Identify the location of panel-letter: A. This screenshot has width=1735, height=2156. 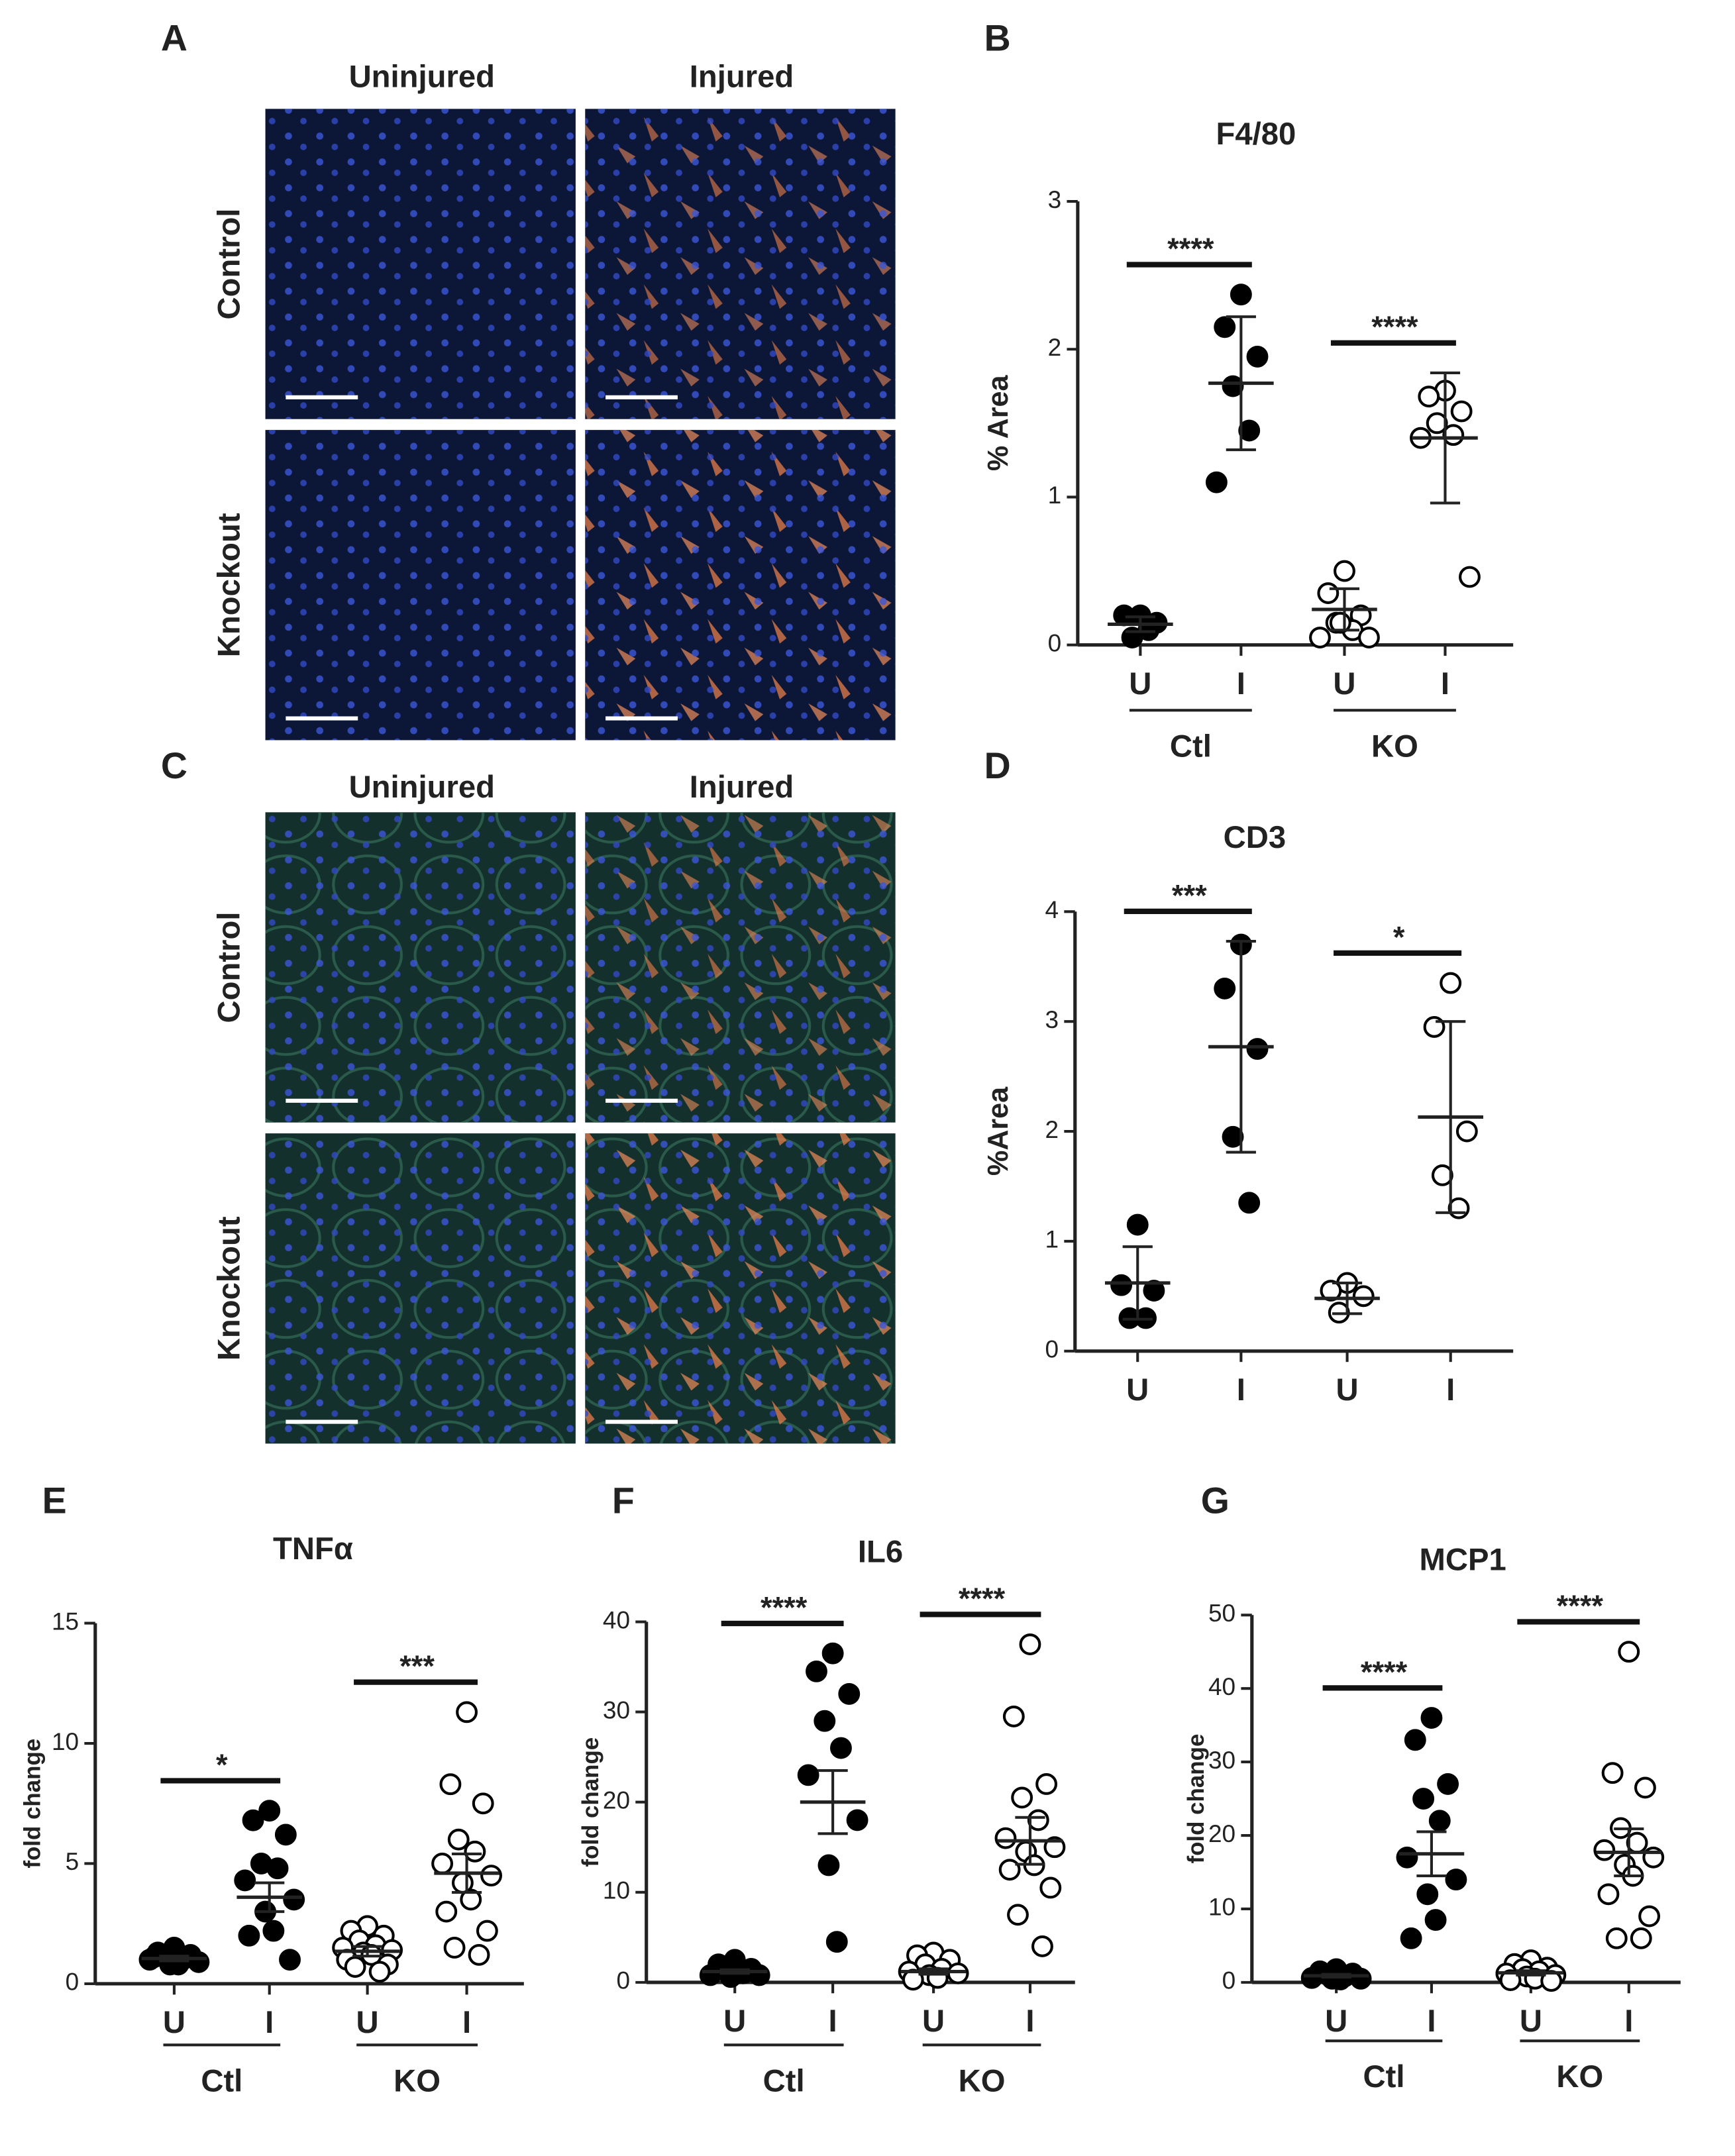
(174, 37).